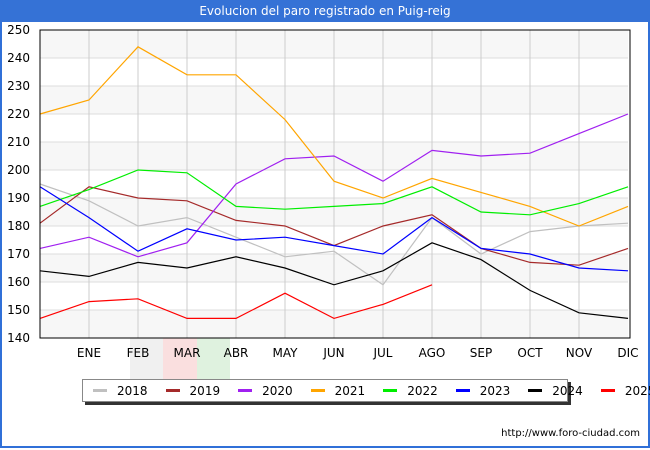 The width and height of the screenshot is (650, 450). What do you see at coordinates (333, 353) in the screenshot?
I see `x-tick-label: JUN` at bounding box center [333, 353].